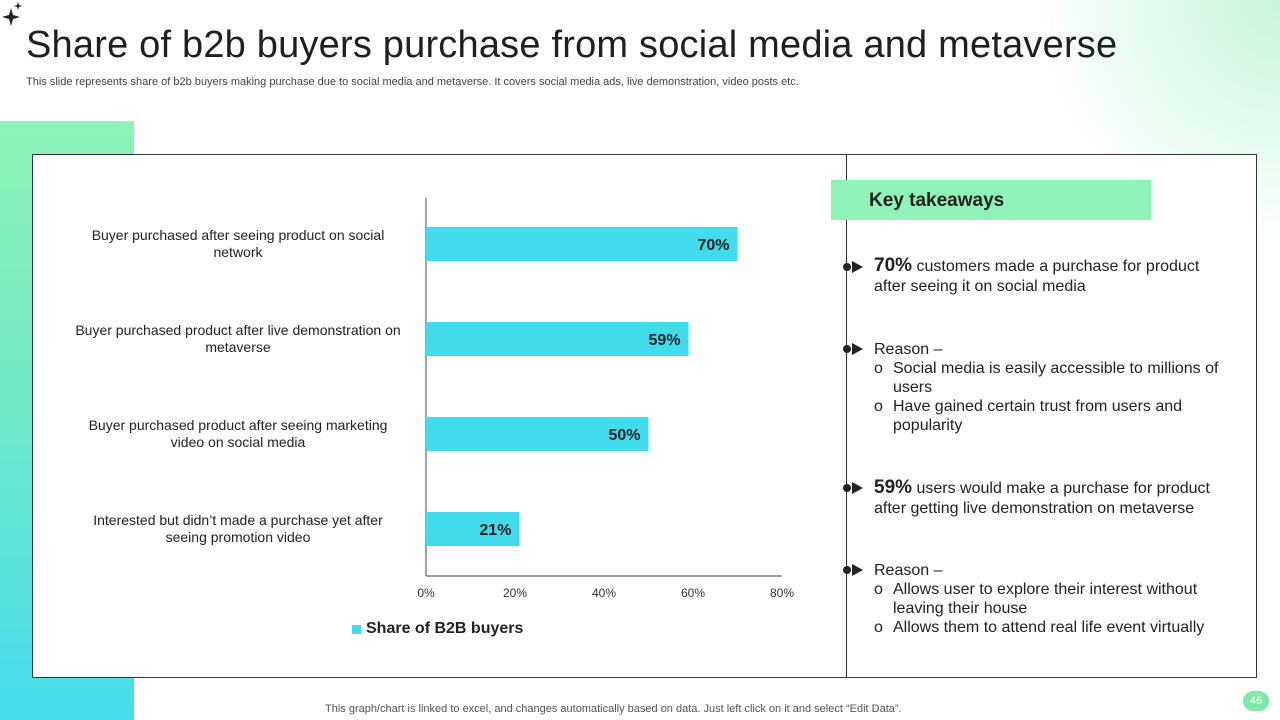 This screenshot has height=720, width=1280. What do you see at coordinates (1256, 701) in the screenshot?
I see `page-number: 46` at bounding box center [1256, 701].